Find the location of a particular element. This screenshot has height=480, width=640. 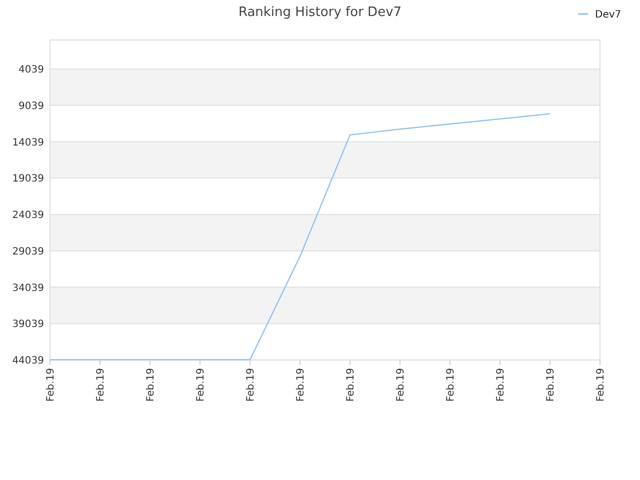

legend-label: Dev7 is located at coordinates (608, 15).